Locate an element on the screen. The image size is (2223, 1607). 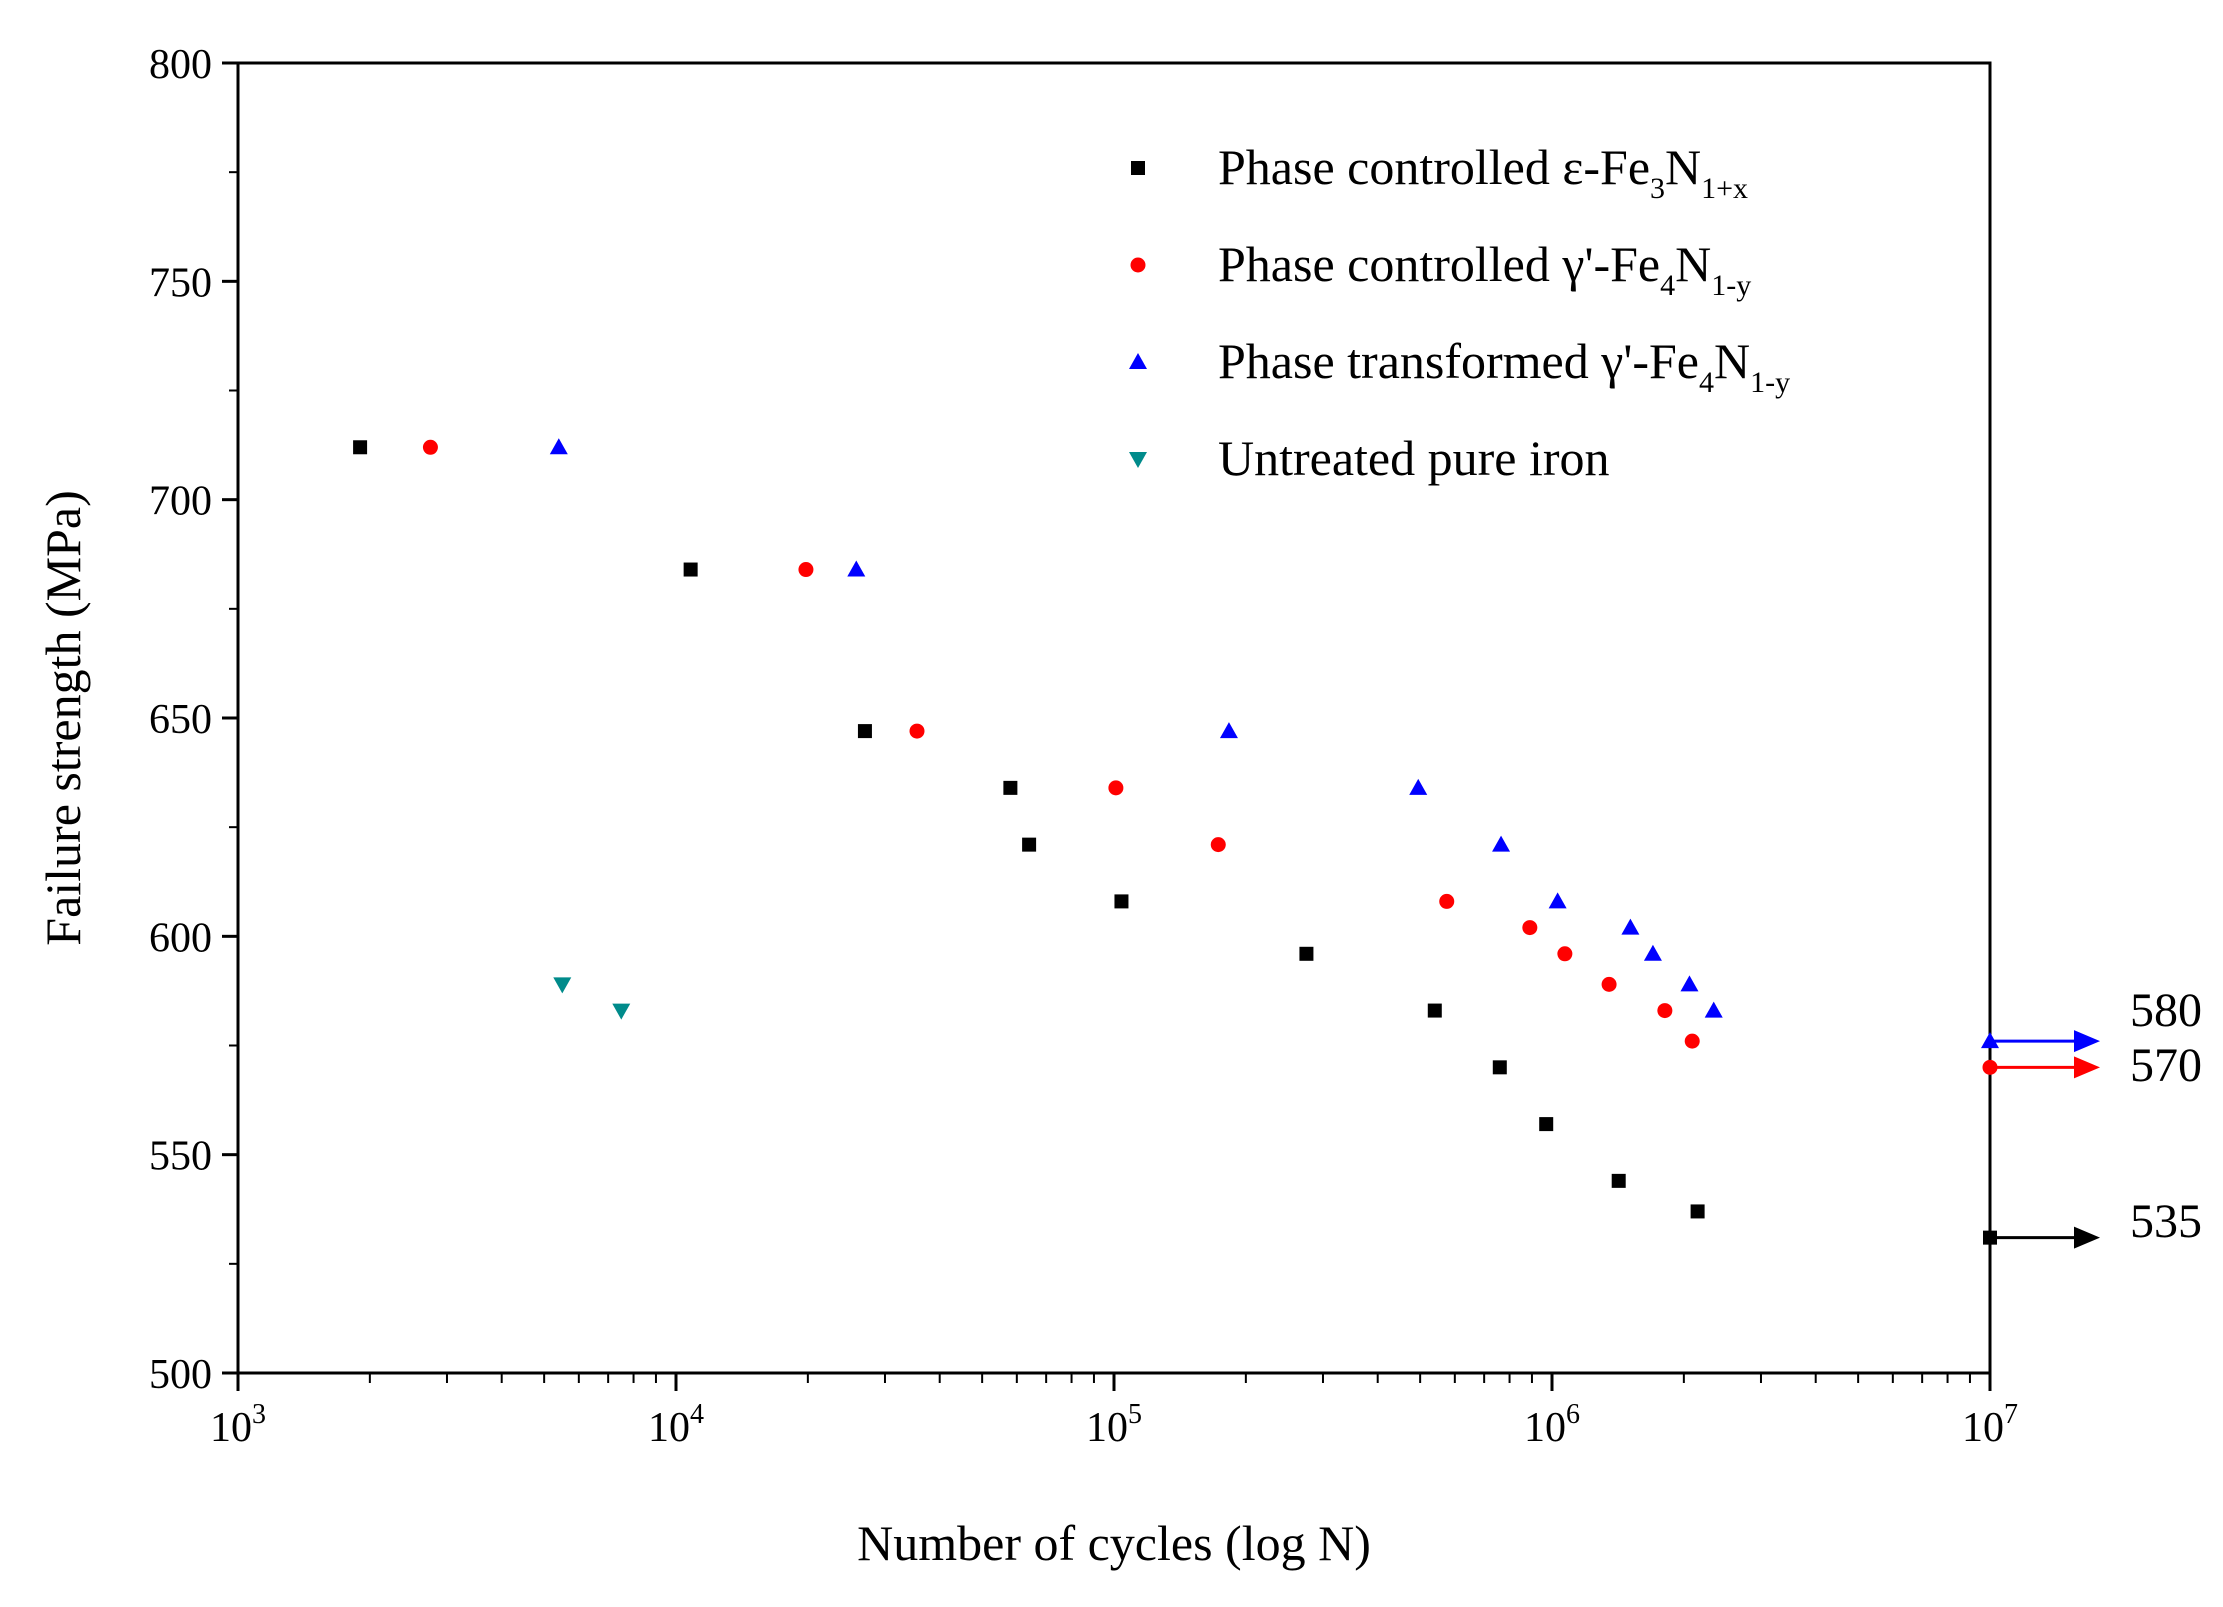
y-axis-label: Failure strength (MPa) is located at coordinates (63, 717).